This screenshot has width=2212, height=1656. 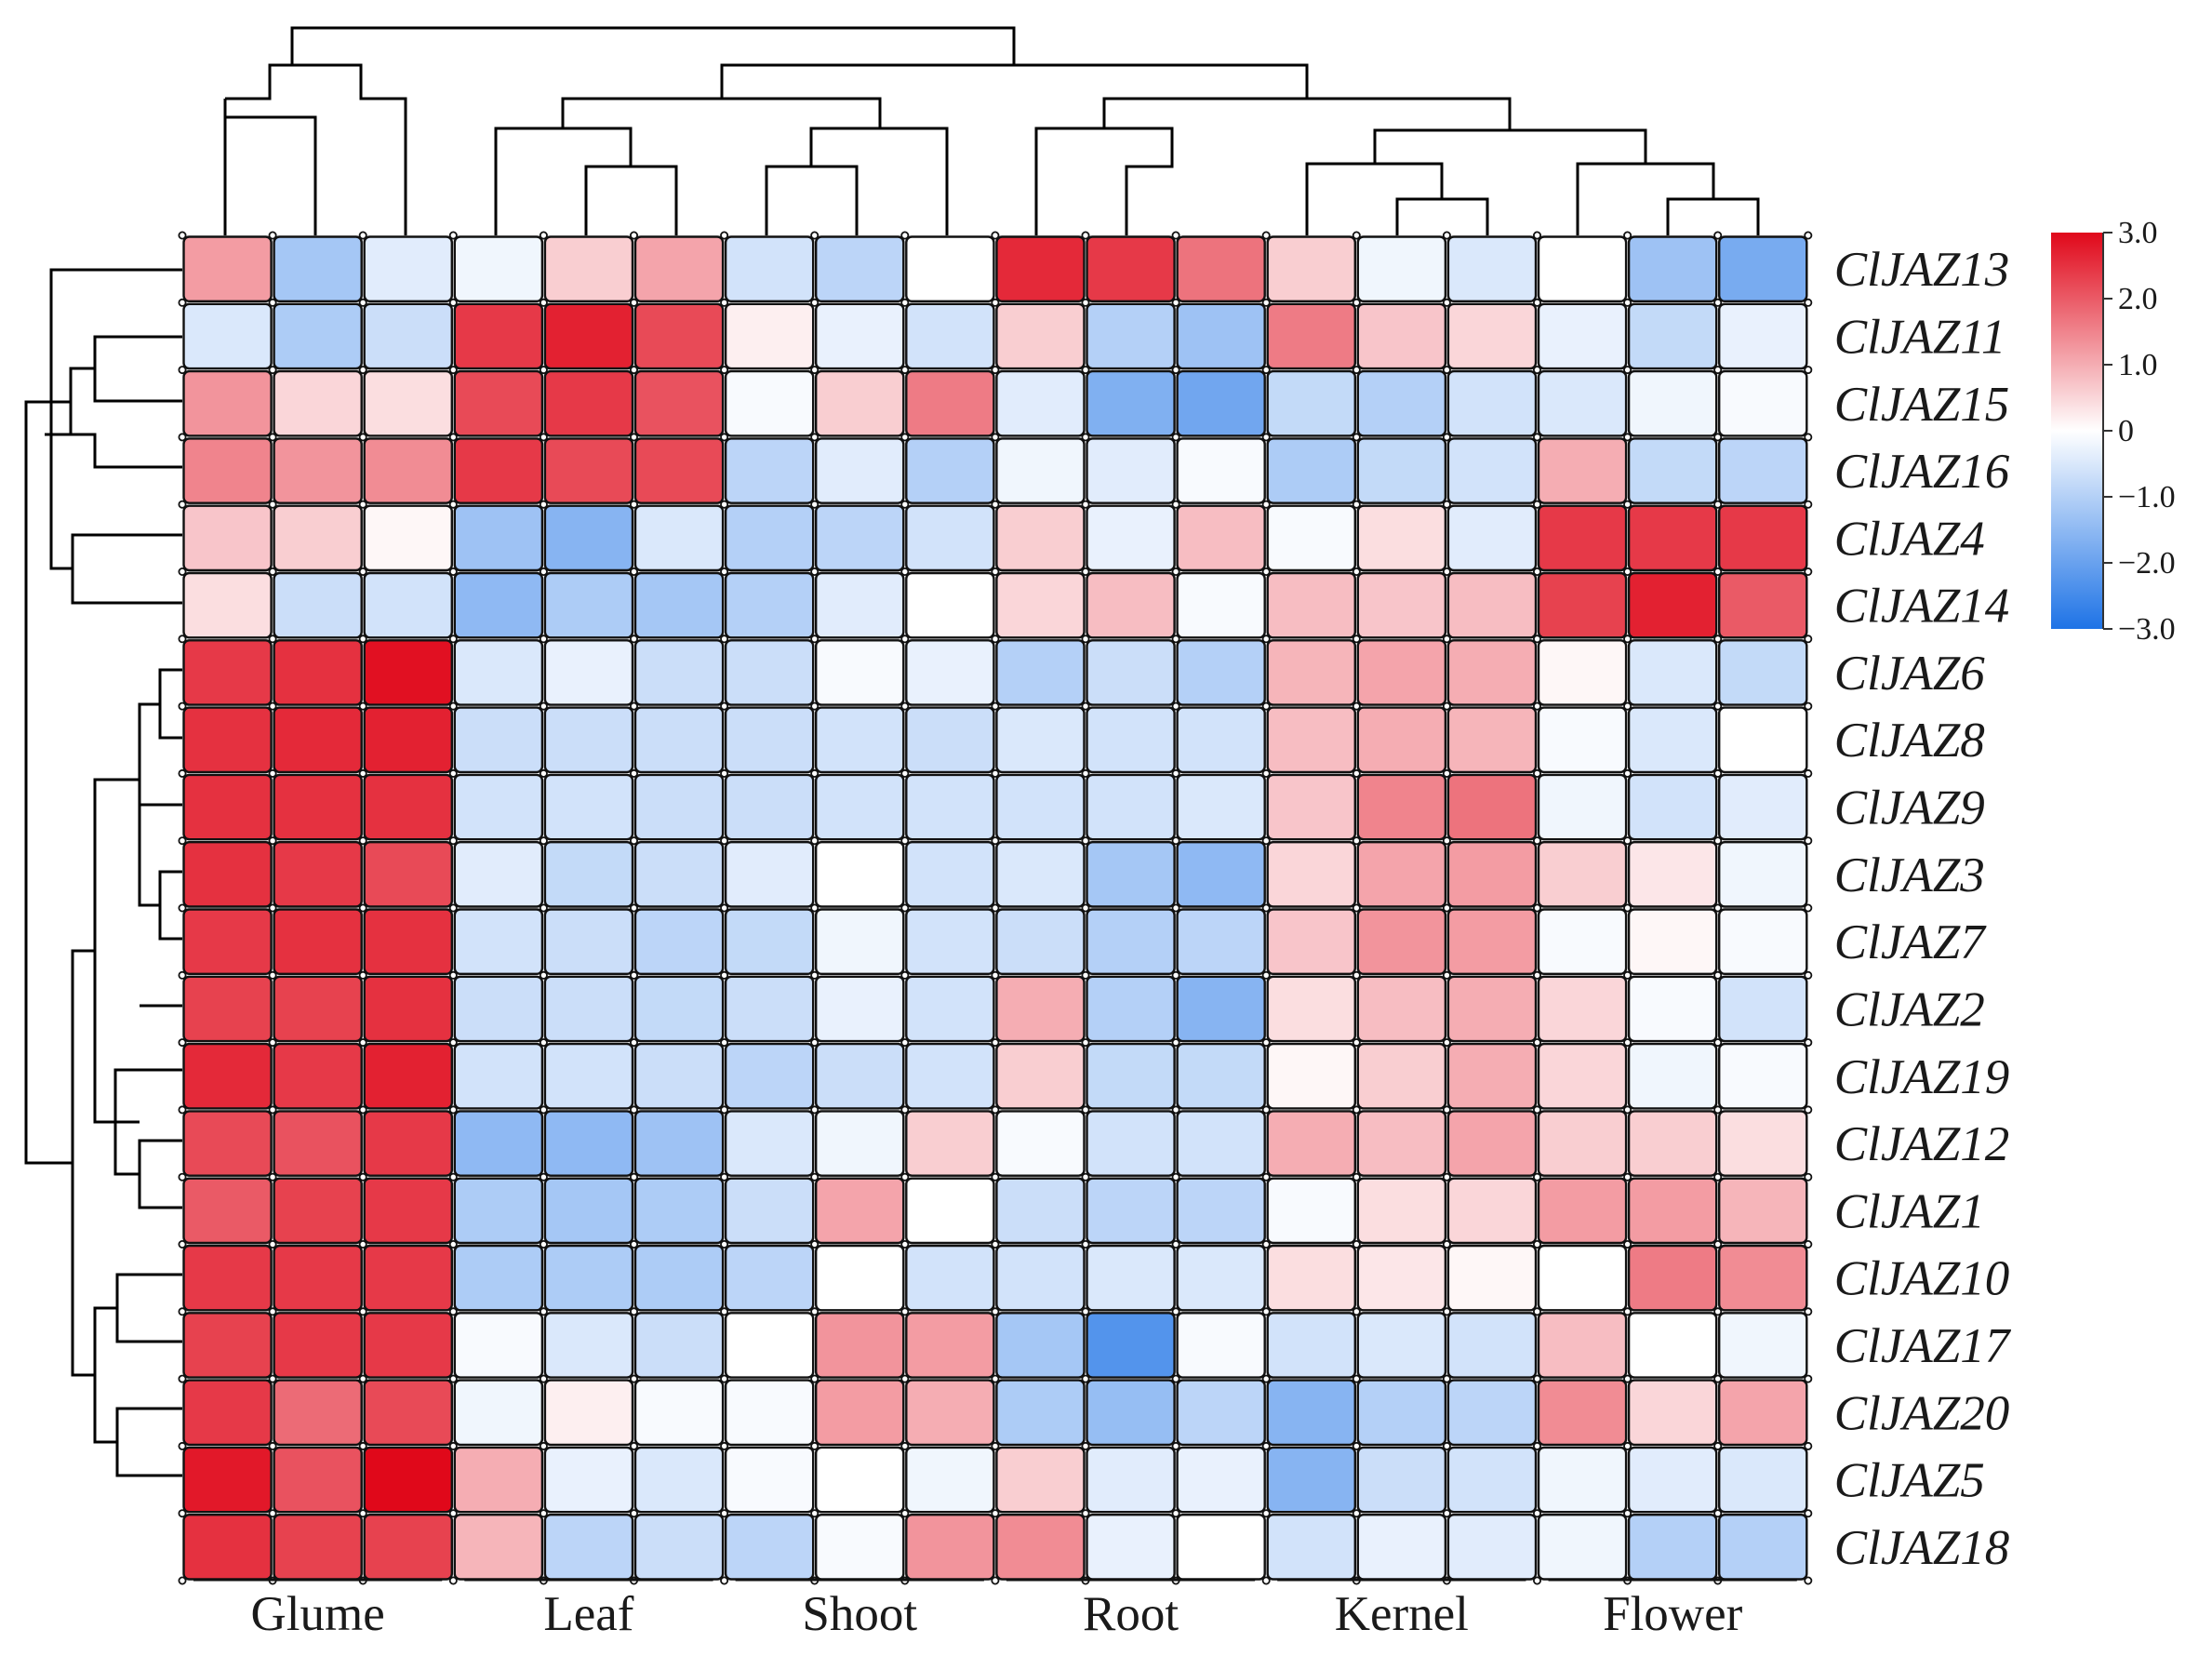 What do you see at coordinates (2138, 233) in the screenshot?
I see `colorbar-tick-label: 3.0` at bounding box center [2138, 233].